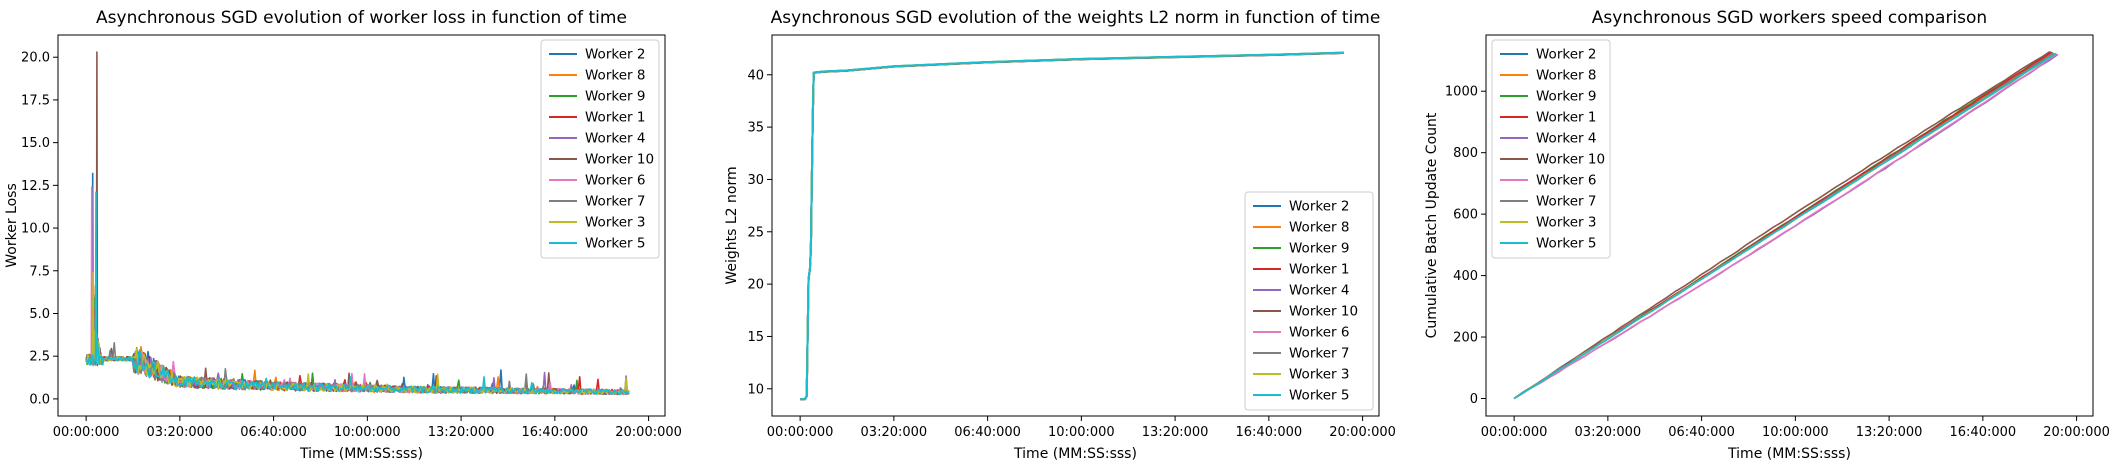 This screenshot has height=468, width=2114. I want to click on y-tick-label: 600, so click(1465, 215).